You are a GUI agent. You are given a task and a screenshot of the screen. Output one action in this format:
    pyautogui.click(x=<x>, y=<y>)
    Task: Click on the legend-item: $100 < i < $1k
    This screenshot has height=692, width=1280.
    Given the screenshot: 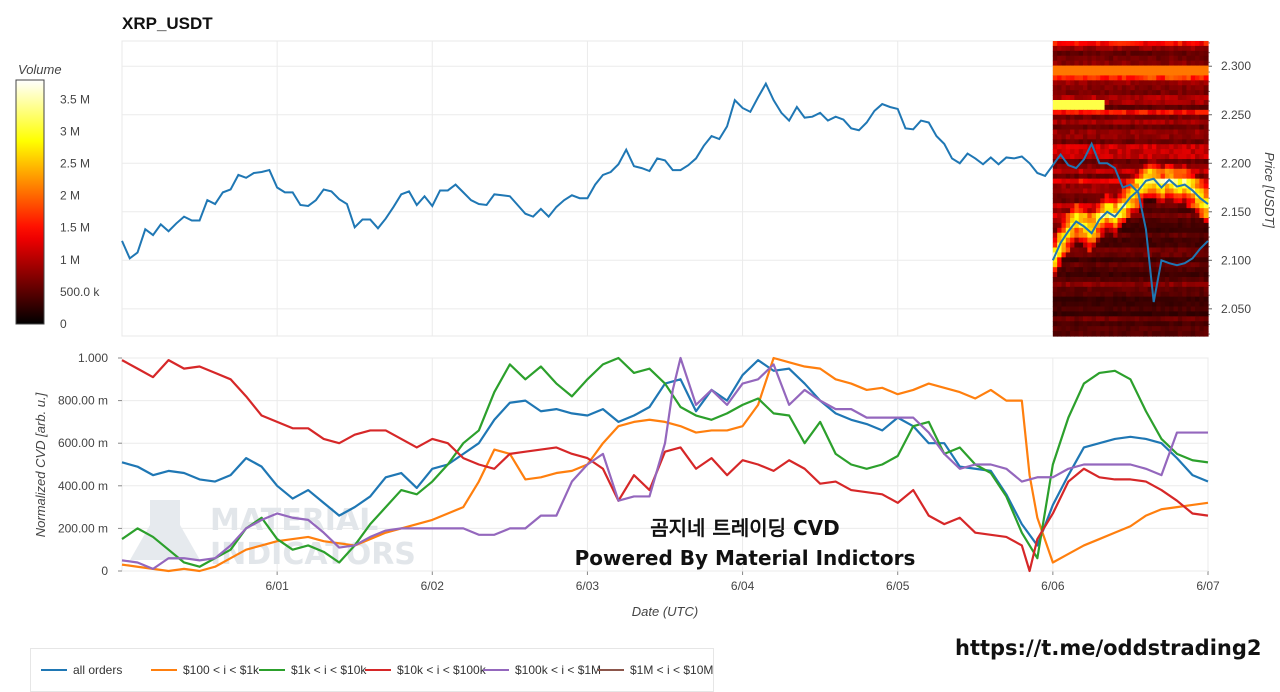 What is the action you would take?
    pyautogui.click(x=205, y=670)
    